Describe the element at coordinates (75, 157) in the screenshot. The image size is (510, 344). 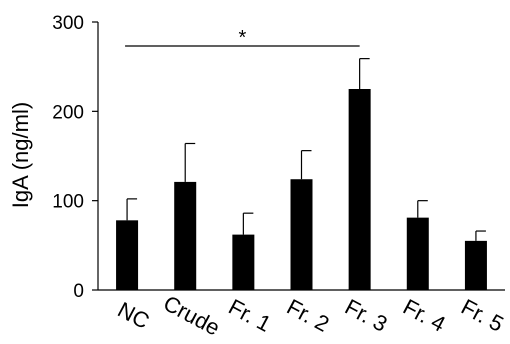
I see `y-axis: 0 100 200 300` at that location.